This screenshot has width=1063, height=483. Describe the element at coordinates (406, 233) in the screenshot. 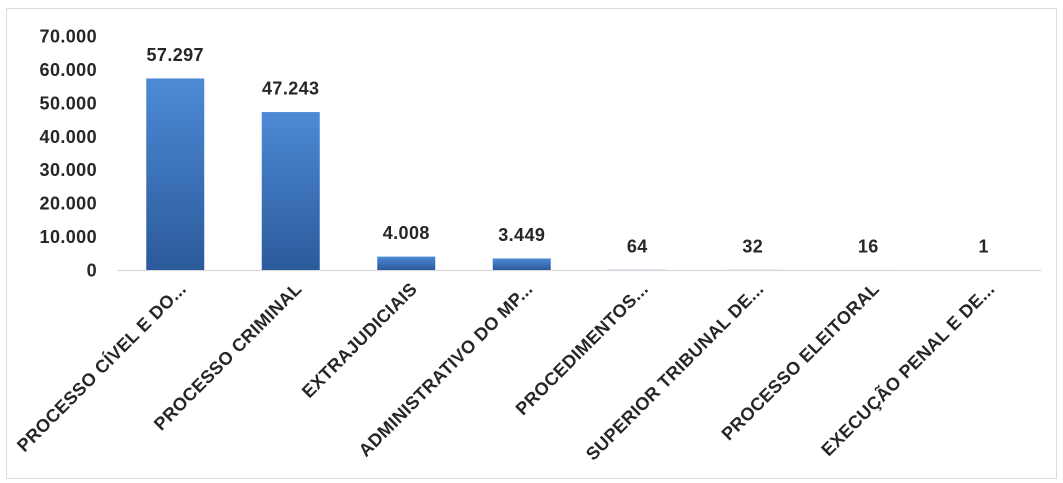

I see `data-label: 4.008` at that location.